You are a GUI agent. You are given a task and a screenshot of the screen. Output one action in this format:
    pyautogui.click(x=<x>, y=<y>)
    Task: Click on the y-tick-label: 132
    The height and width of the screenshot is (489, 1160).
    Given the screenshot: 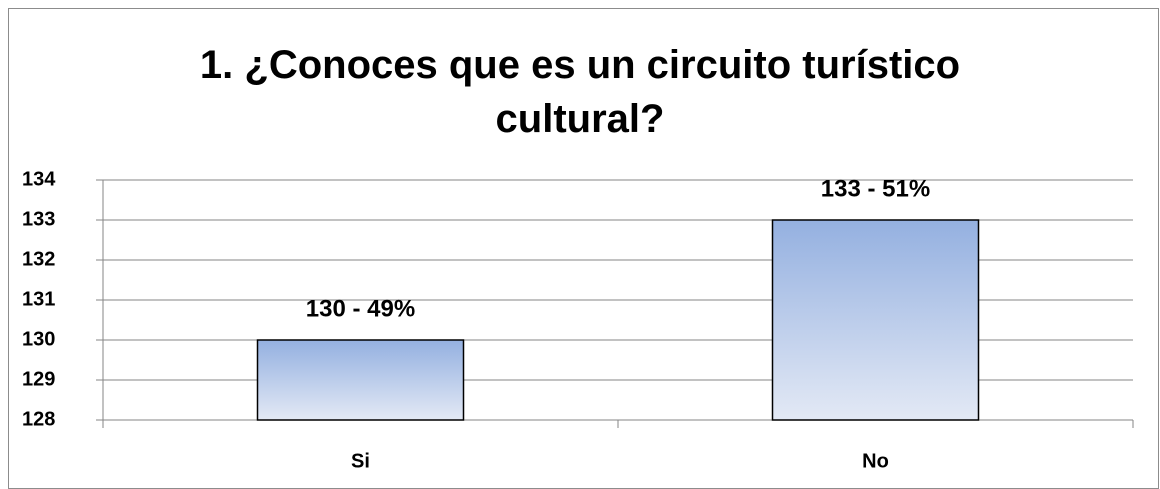 What is the action you would take?
    pyautogui.click(x=38, y=259)
    